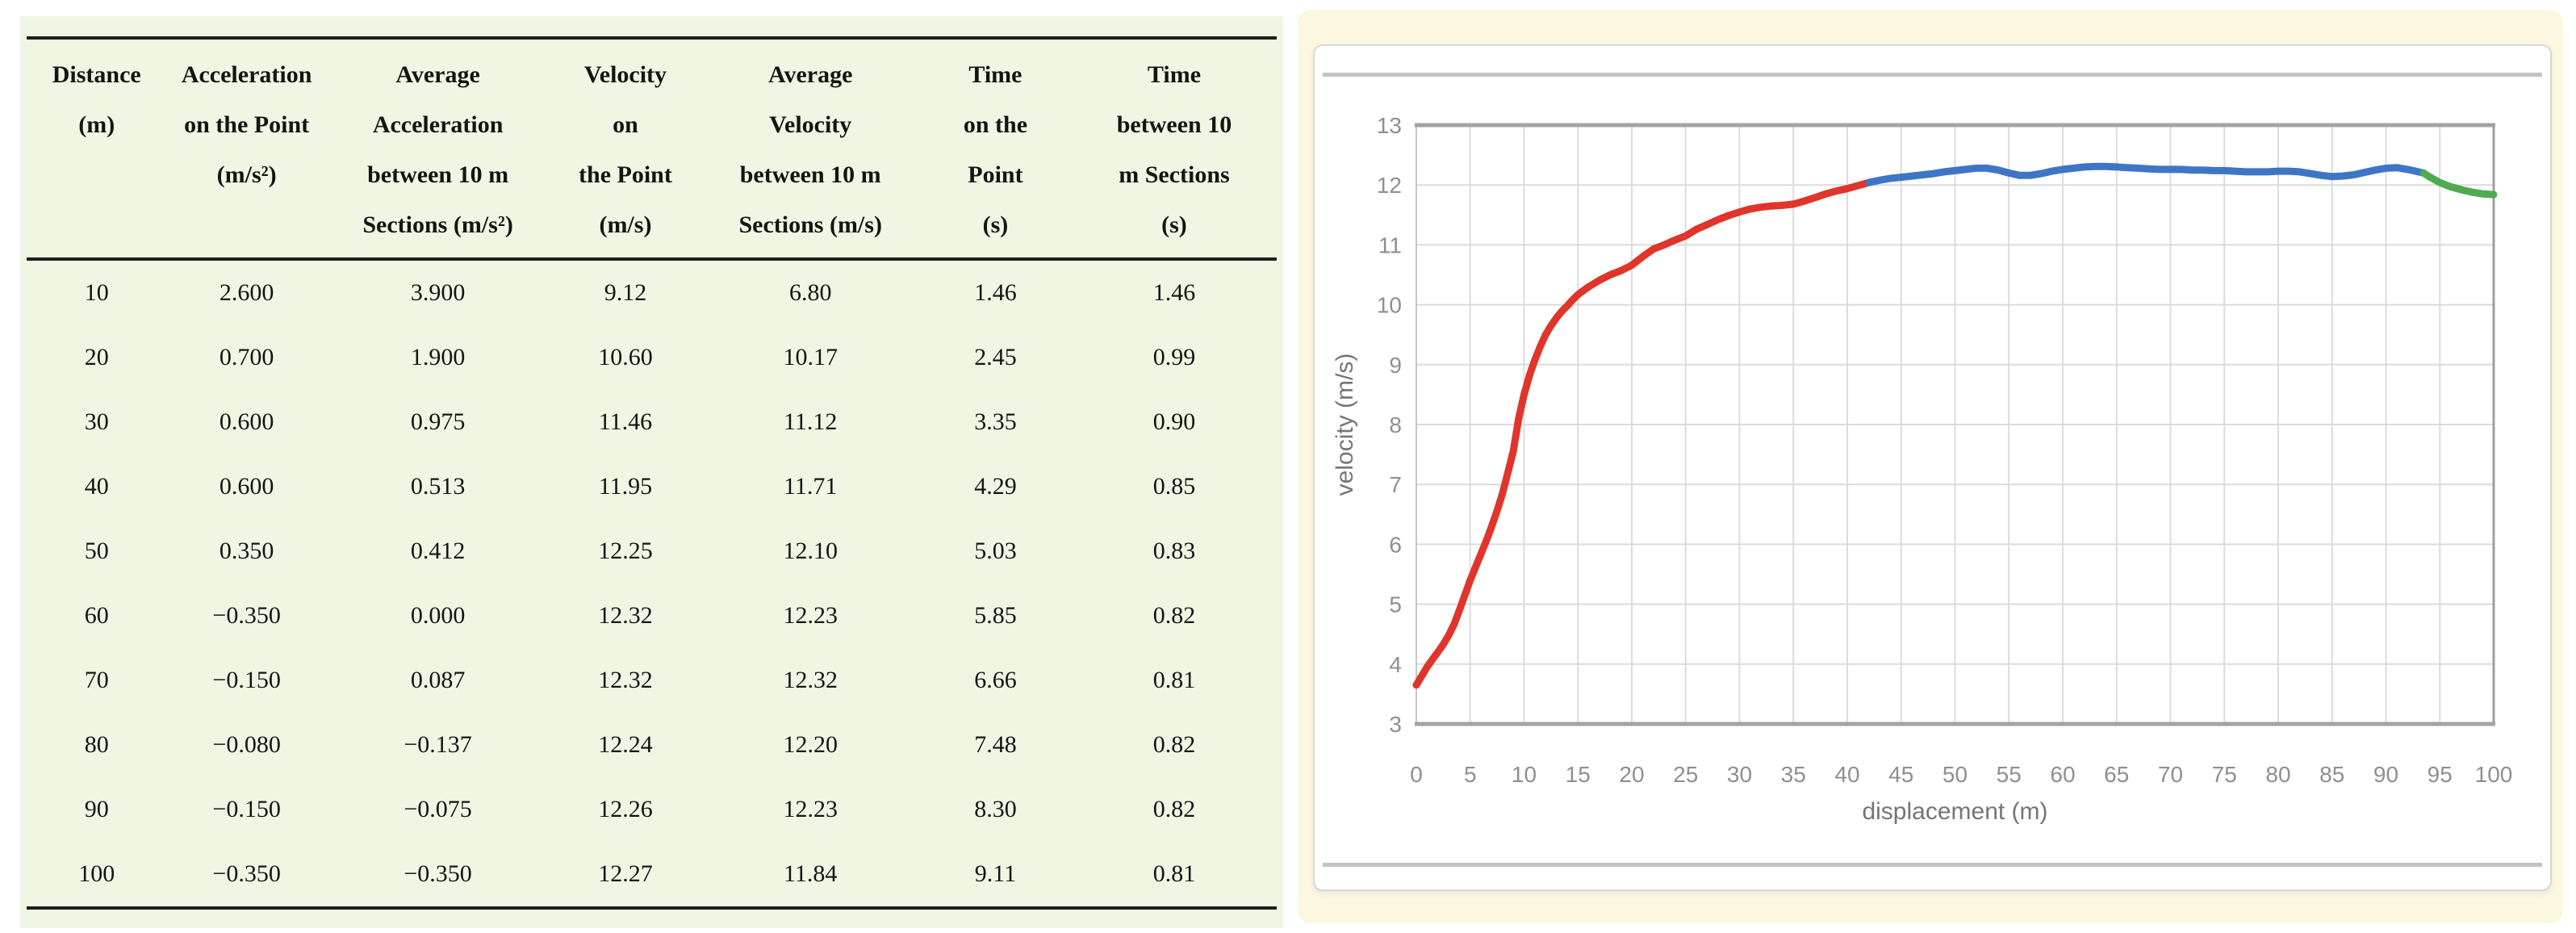  I want to click on x-tick-label: 45, so click(1900, 774).